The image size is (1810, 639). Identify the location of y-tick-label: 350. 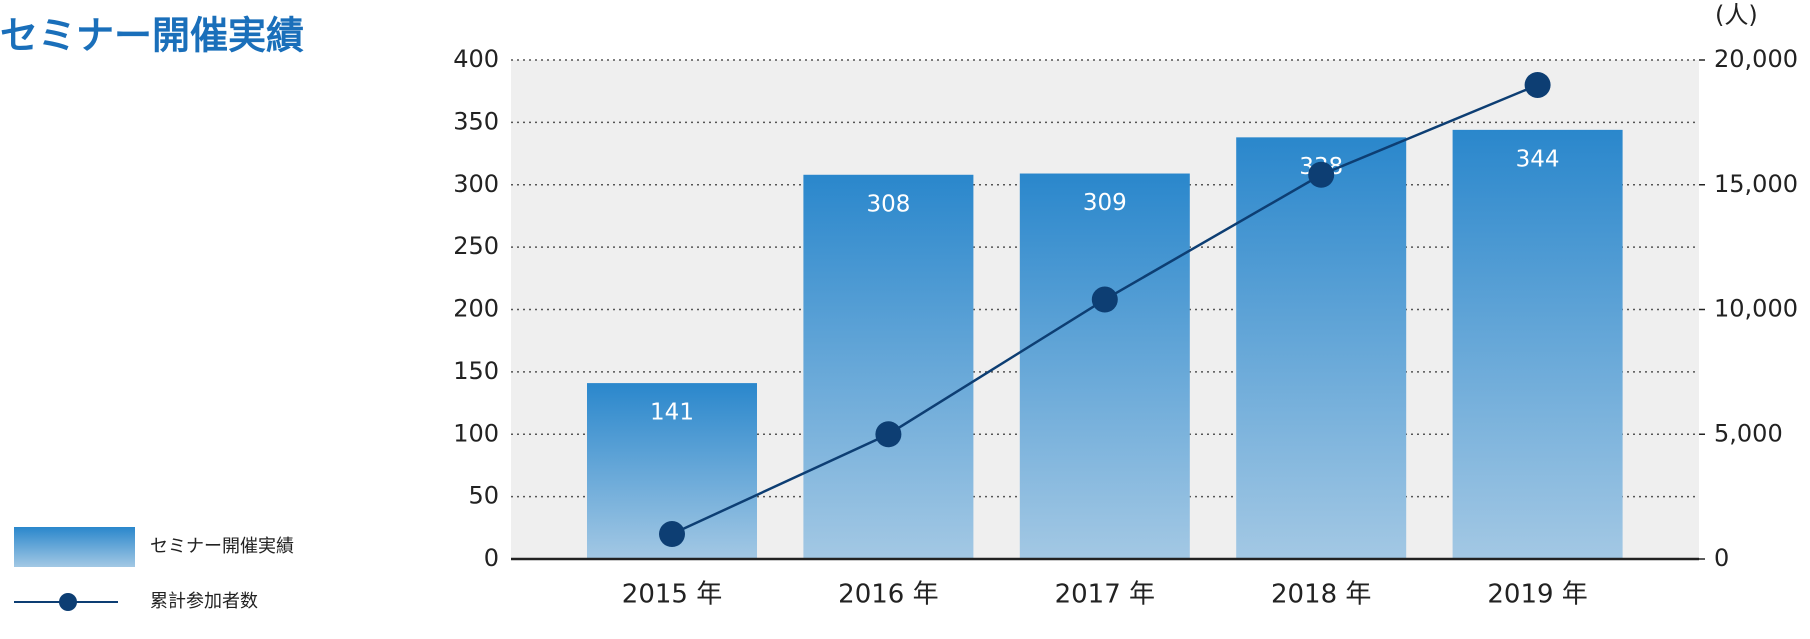
(476, 121).